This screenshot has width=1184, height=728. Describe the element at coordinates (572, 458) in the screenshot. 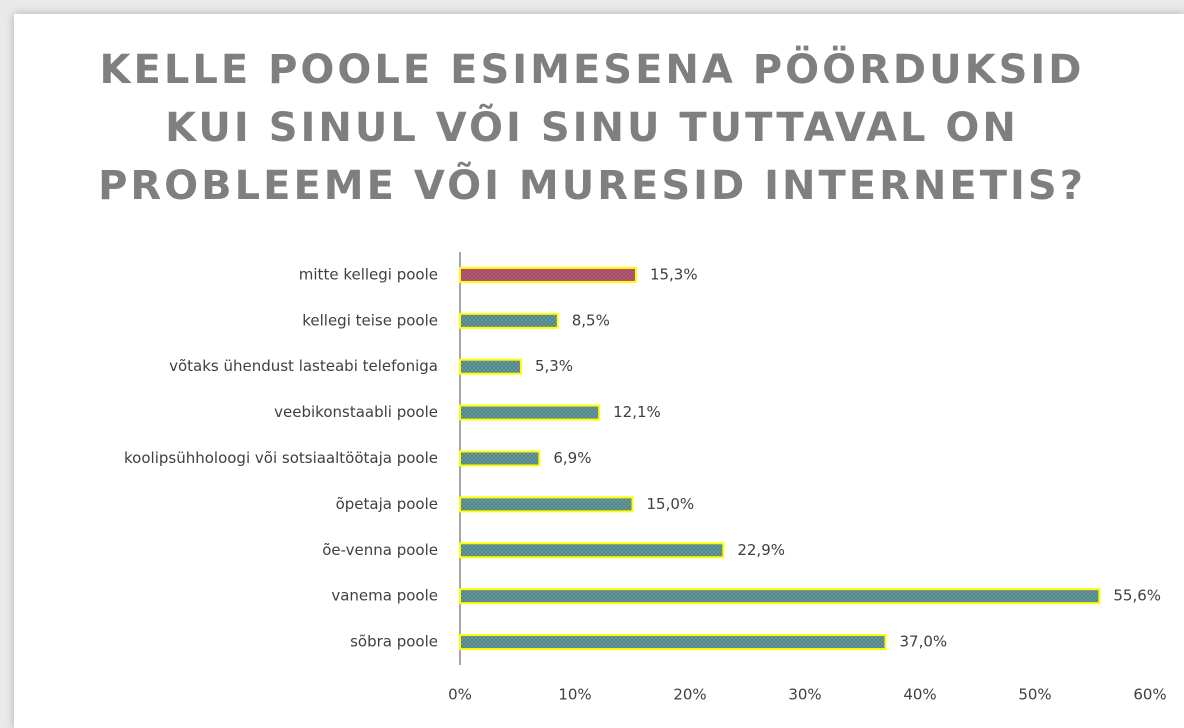

I see `data-label: 6,9%` at that location.